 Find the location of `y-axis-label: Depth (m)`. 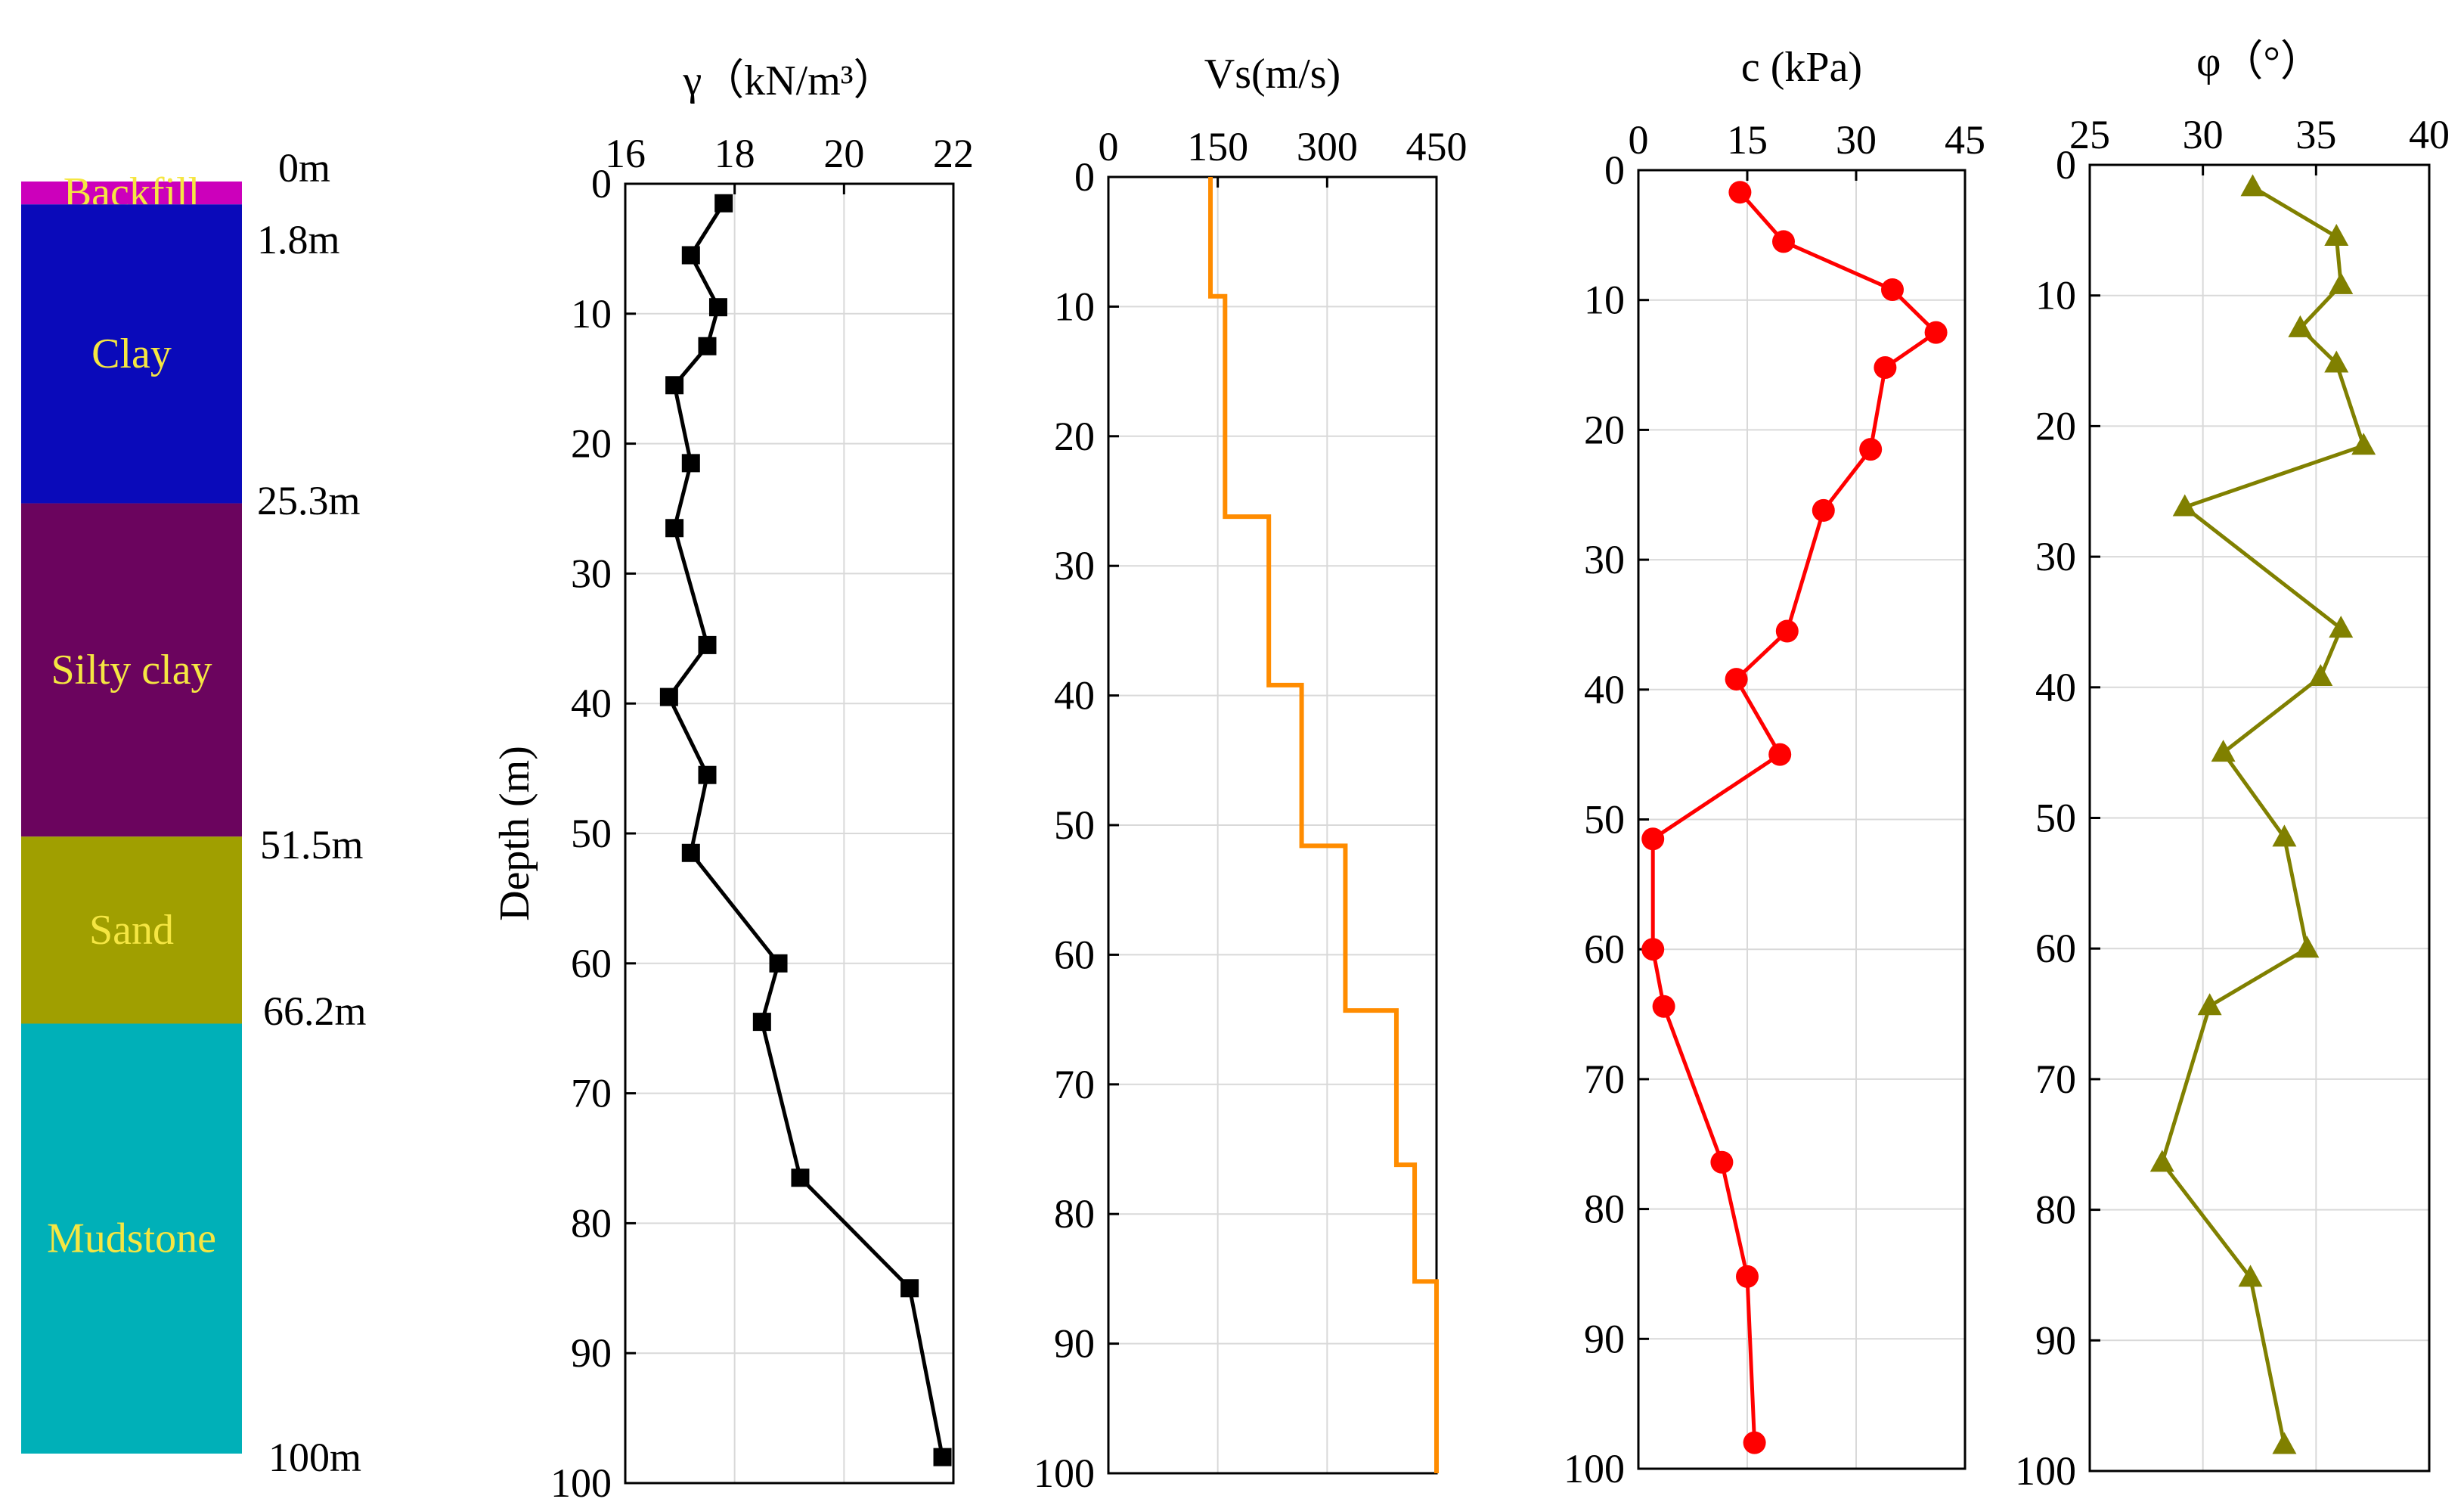

y-axis-label: Depth (m) is located at coordinates (514, 833).